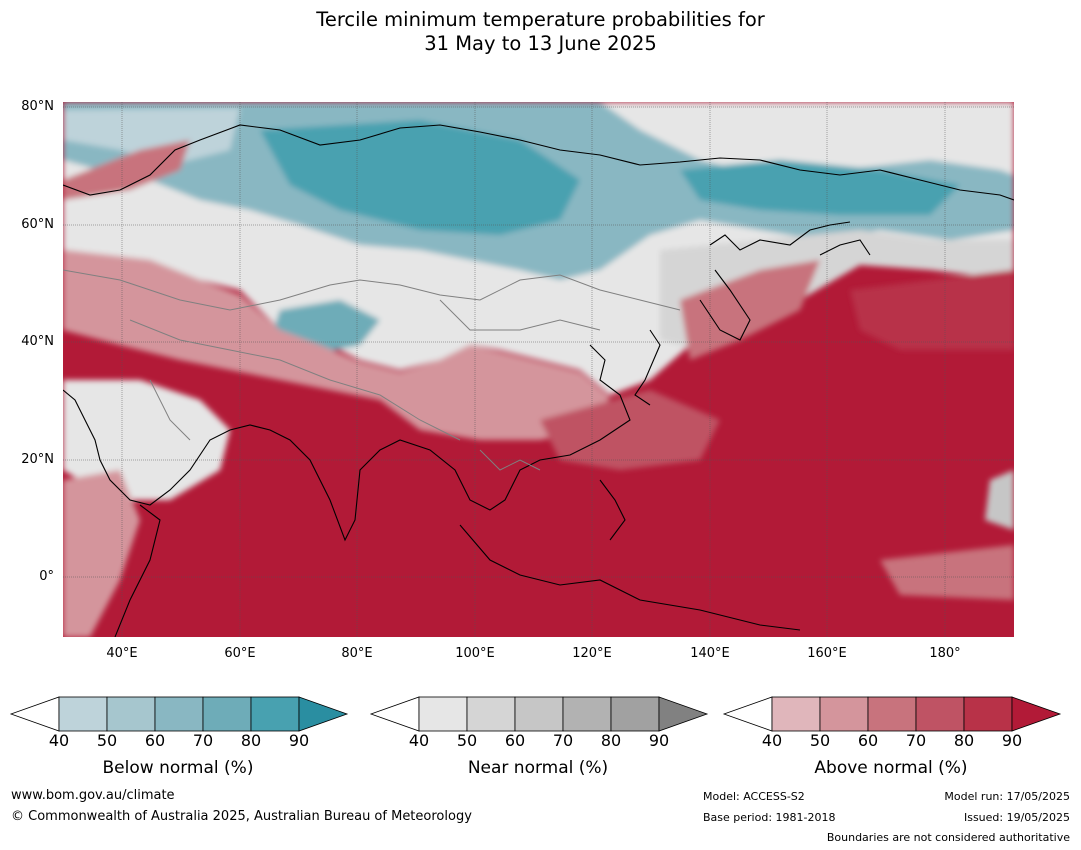 Image resolution: width=1081 pixels, height=850 pixels. I want to click on colorbar-near-tick: 60, so click(515, 740).